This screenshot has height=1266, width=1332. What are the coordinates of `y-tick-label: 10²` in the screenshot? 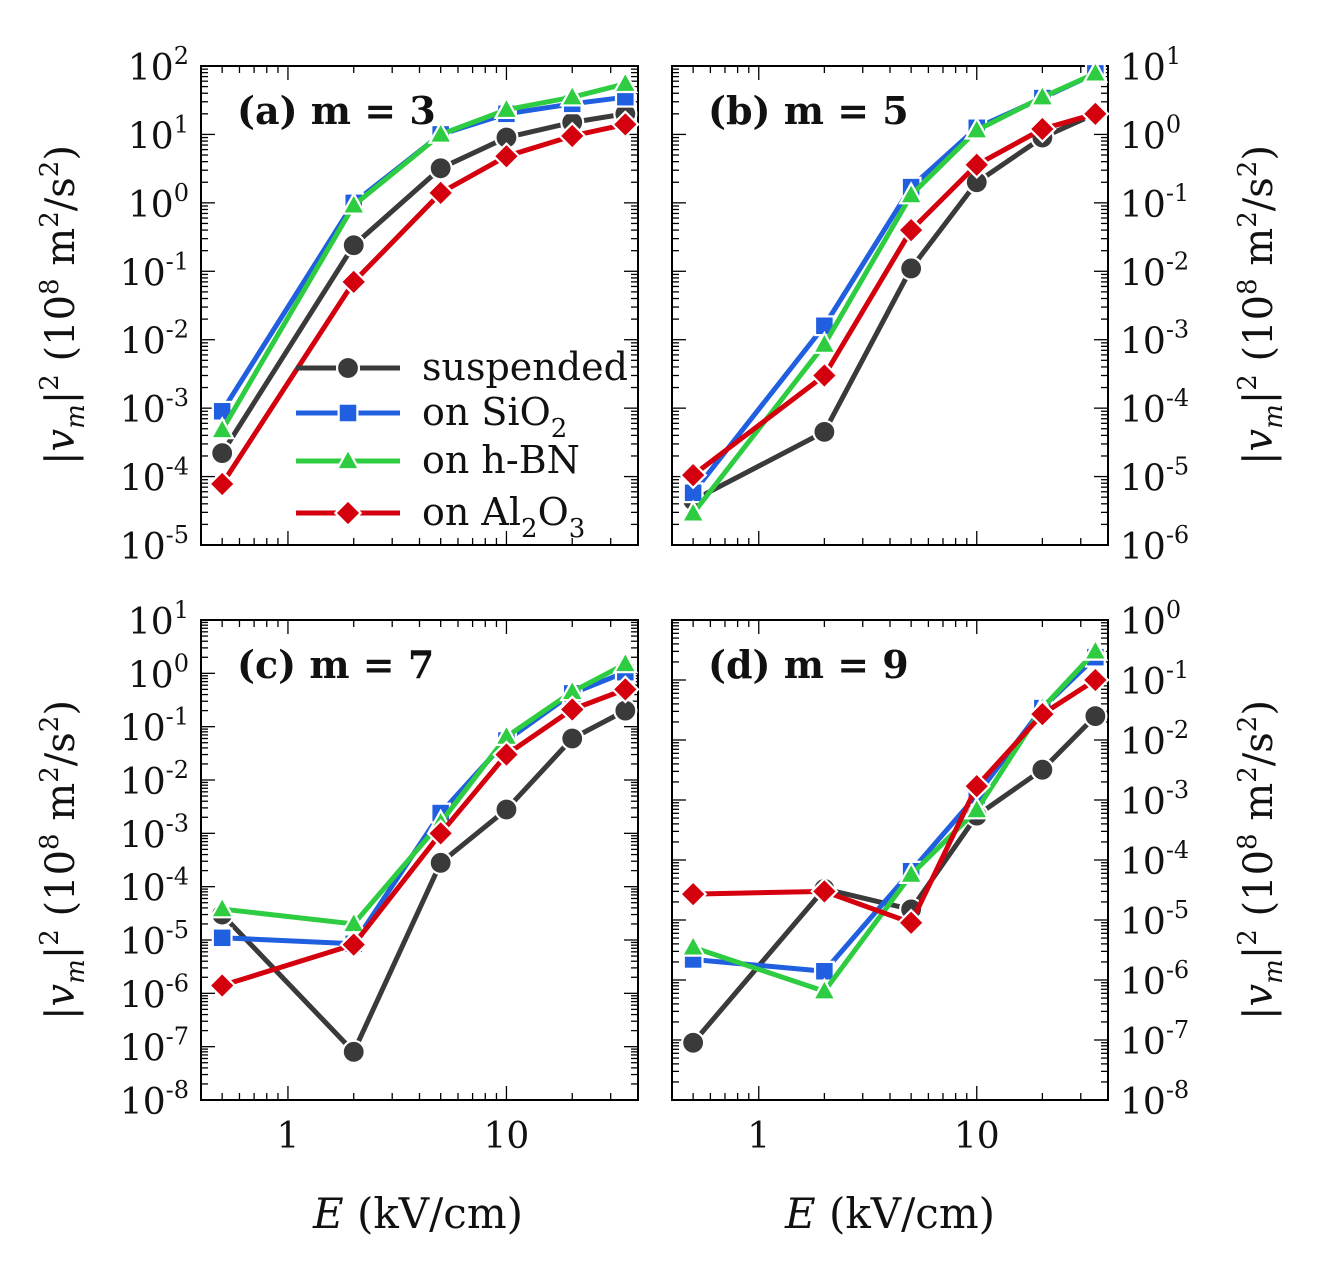 It's located at (158, 65).